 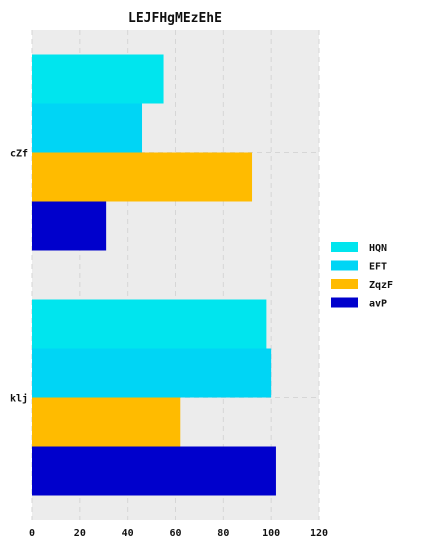 What do you see at coordinates (319, 533) in the screenshot?
I see `x-tick-label: 120` at bounding box center [319, 533].